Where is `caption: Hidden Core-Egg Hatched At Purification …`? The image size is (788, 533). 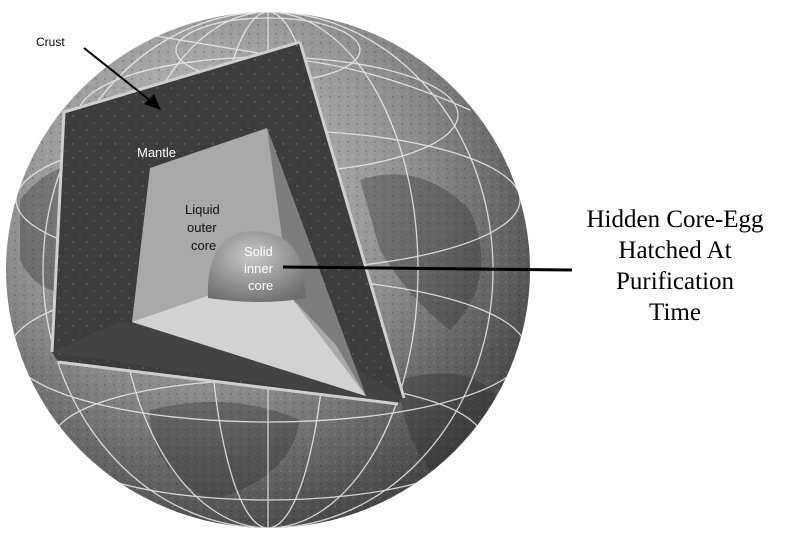 caption: Hidden Core-Egg Hatched At Purification … is located at coordinates (674, 266).